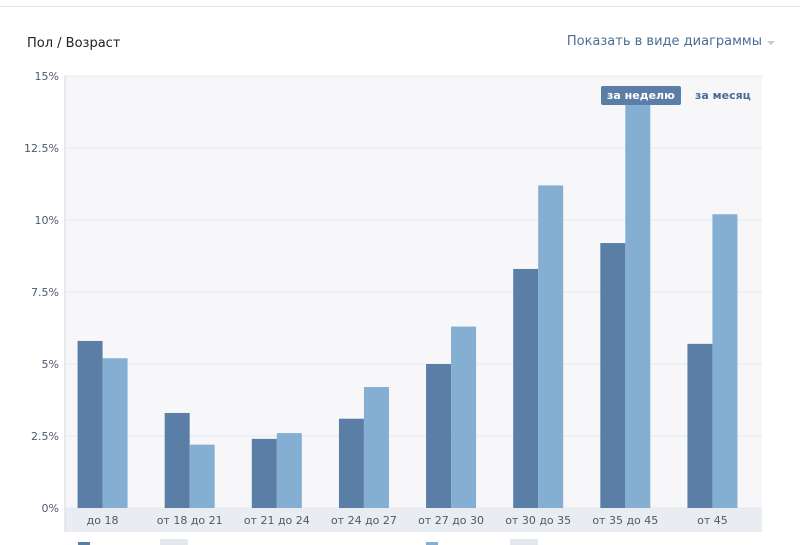  I want to click on period-week-button: за неделю, so click(641, 95).